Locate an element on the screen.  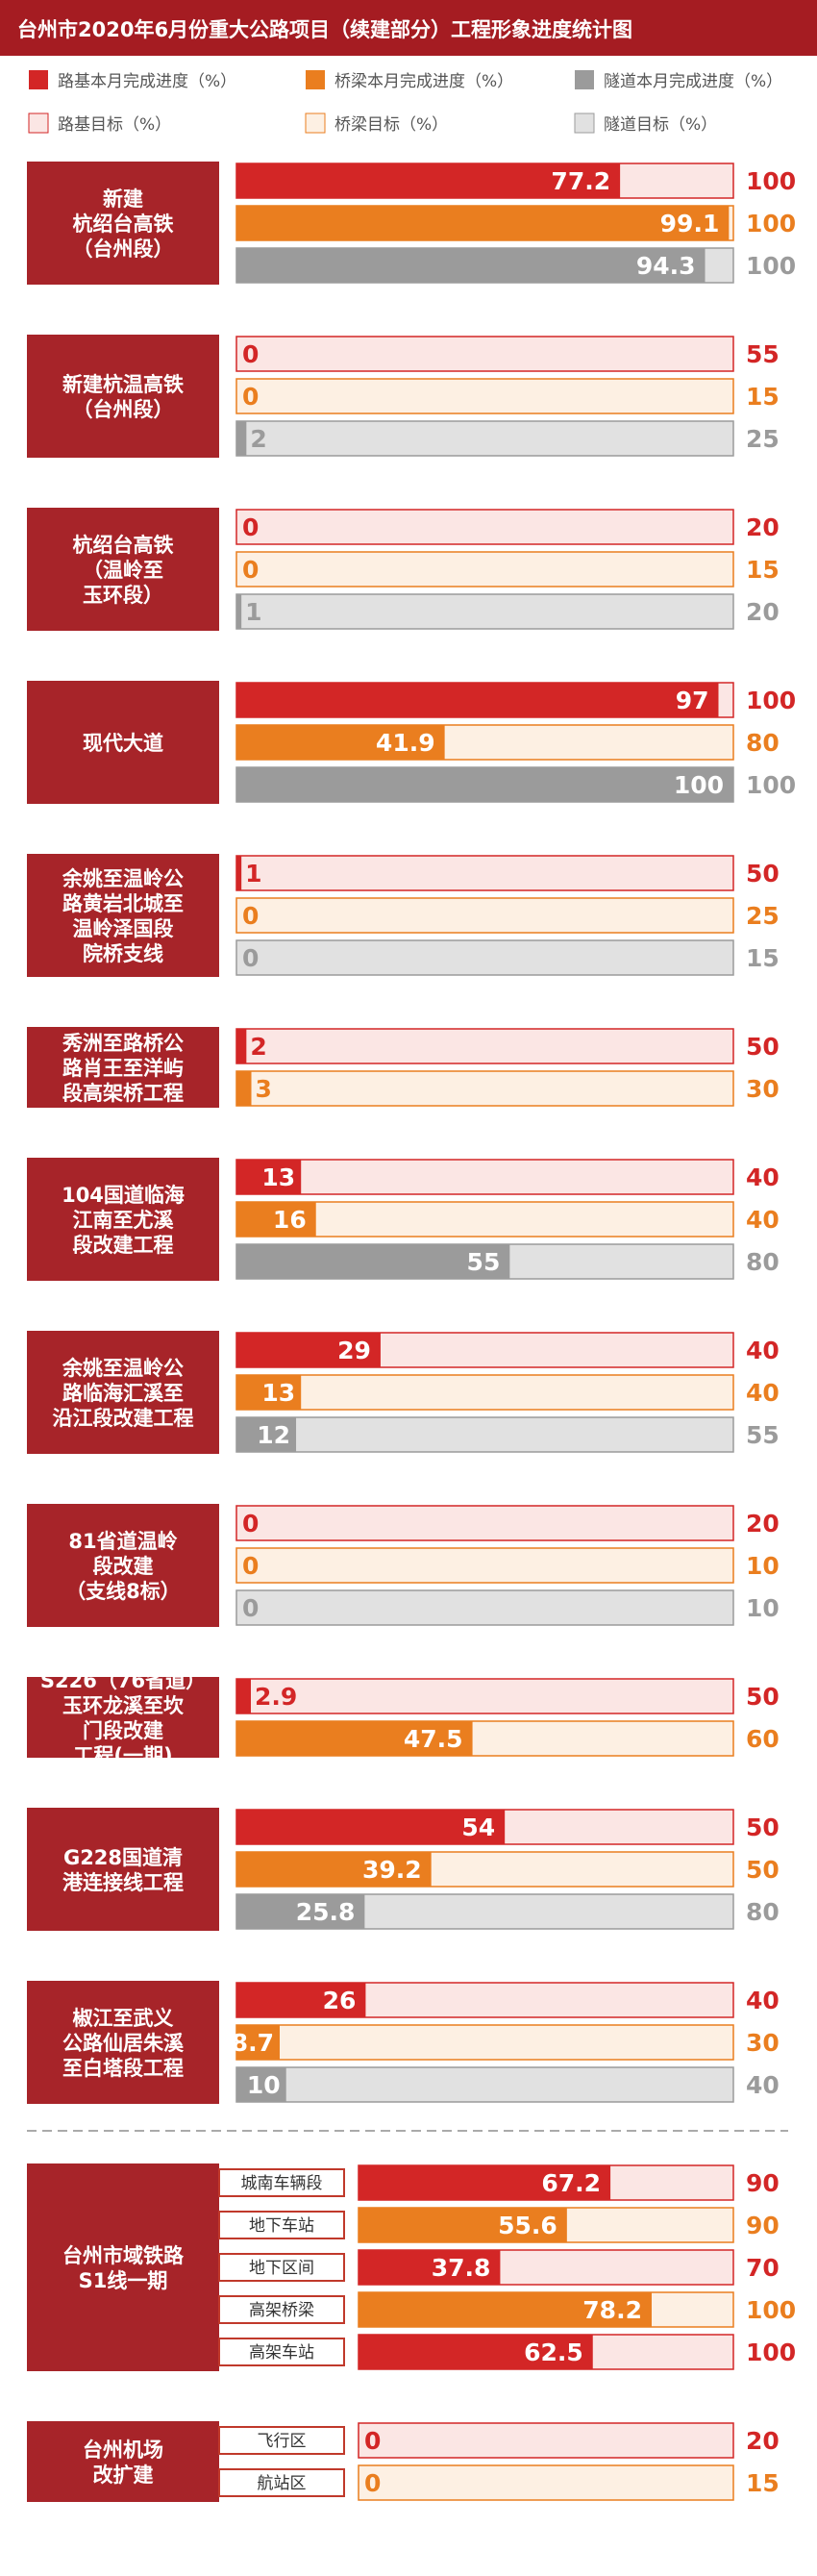
project-name-line: 段改建 is located at coordinates (123, 1566).